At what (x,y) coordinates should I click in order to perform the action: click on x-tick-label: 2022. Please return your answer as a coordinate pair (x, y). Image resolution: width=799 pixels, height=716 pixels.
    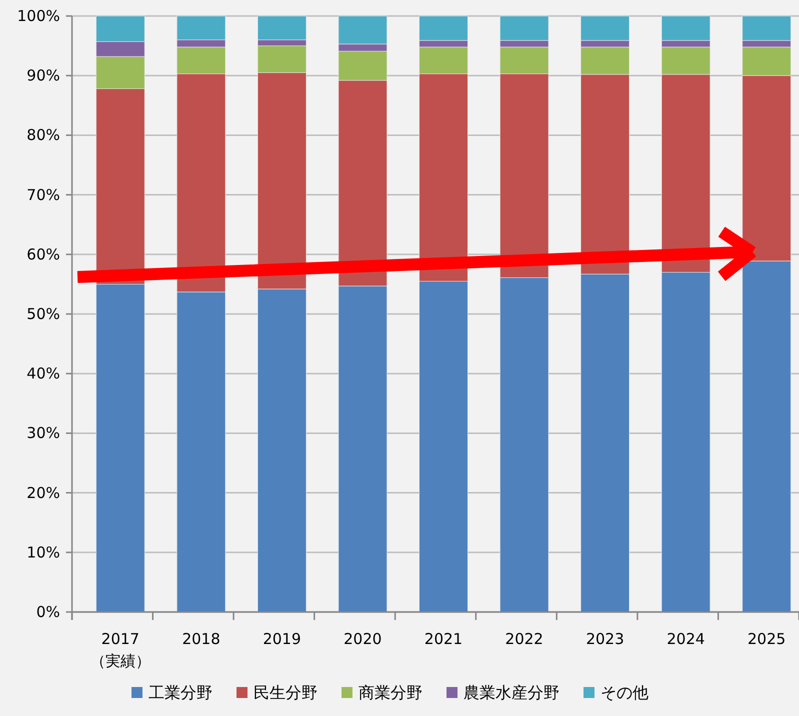
    Looking at the image, I should click on (524, 639).